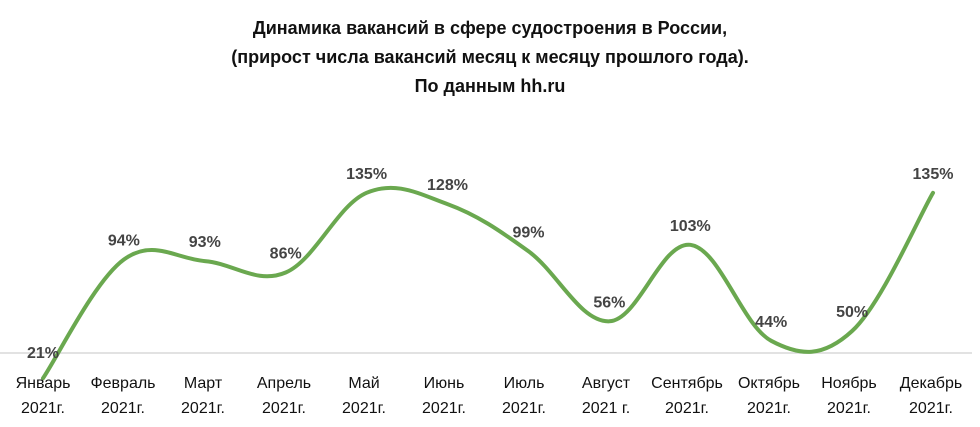 Image resolution: width=980 pixels, height=427 pixels. What do you see at coordinates (490, 86) in the screenshot?
I see `chart-title-line-3: По данным hh.ru` at bounding box center [490, 86].